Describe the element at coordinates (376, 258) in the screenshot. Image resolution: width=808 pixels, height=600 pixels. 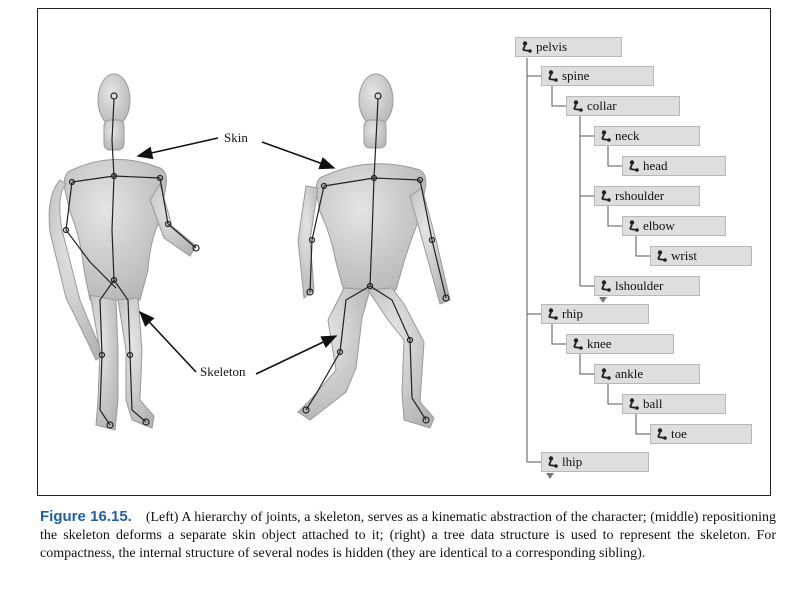
I see `middle-character-skeleton` at that location.